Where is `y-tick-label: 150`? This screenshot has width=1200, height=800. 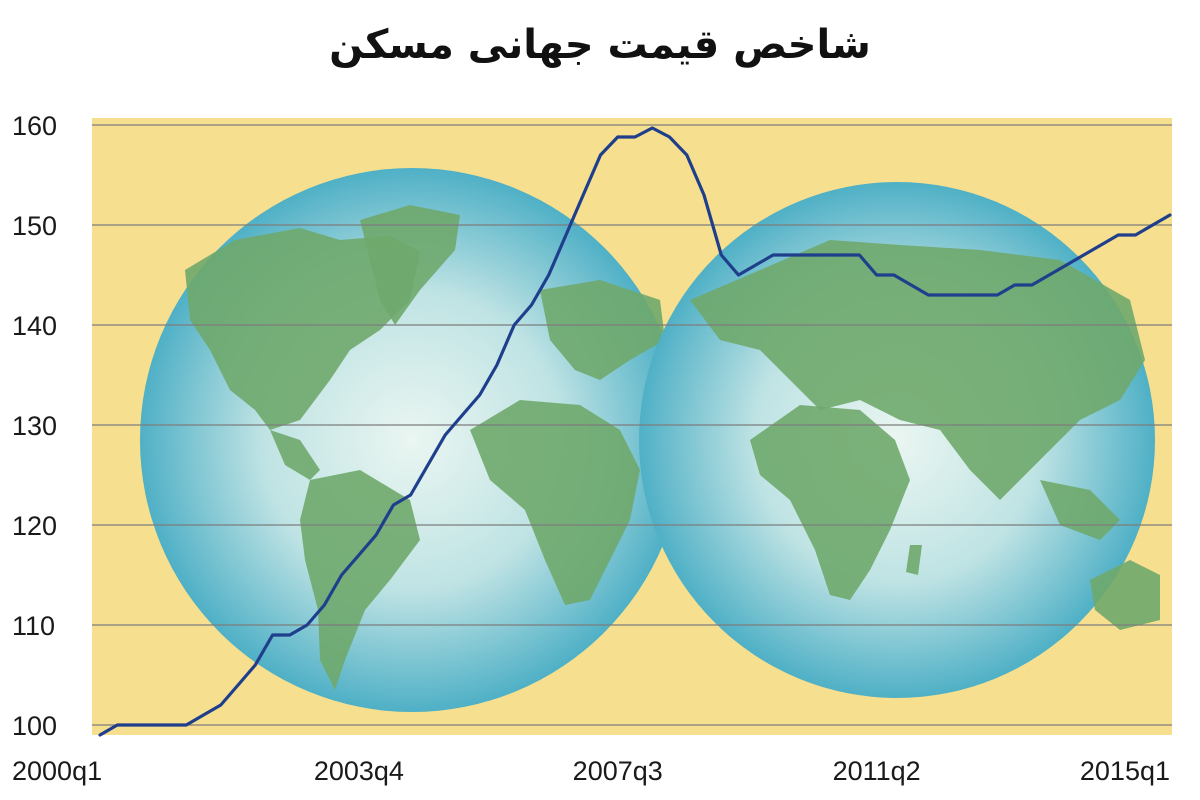 y-tick-label: 150 is located at coordinates (34, 226).